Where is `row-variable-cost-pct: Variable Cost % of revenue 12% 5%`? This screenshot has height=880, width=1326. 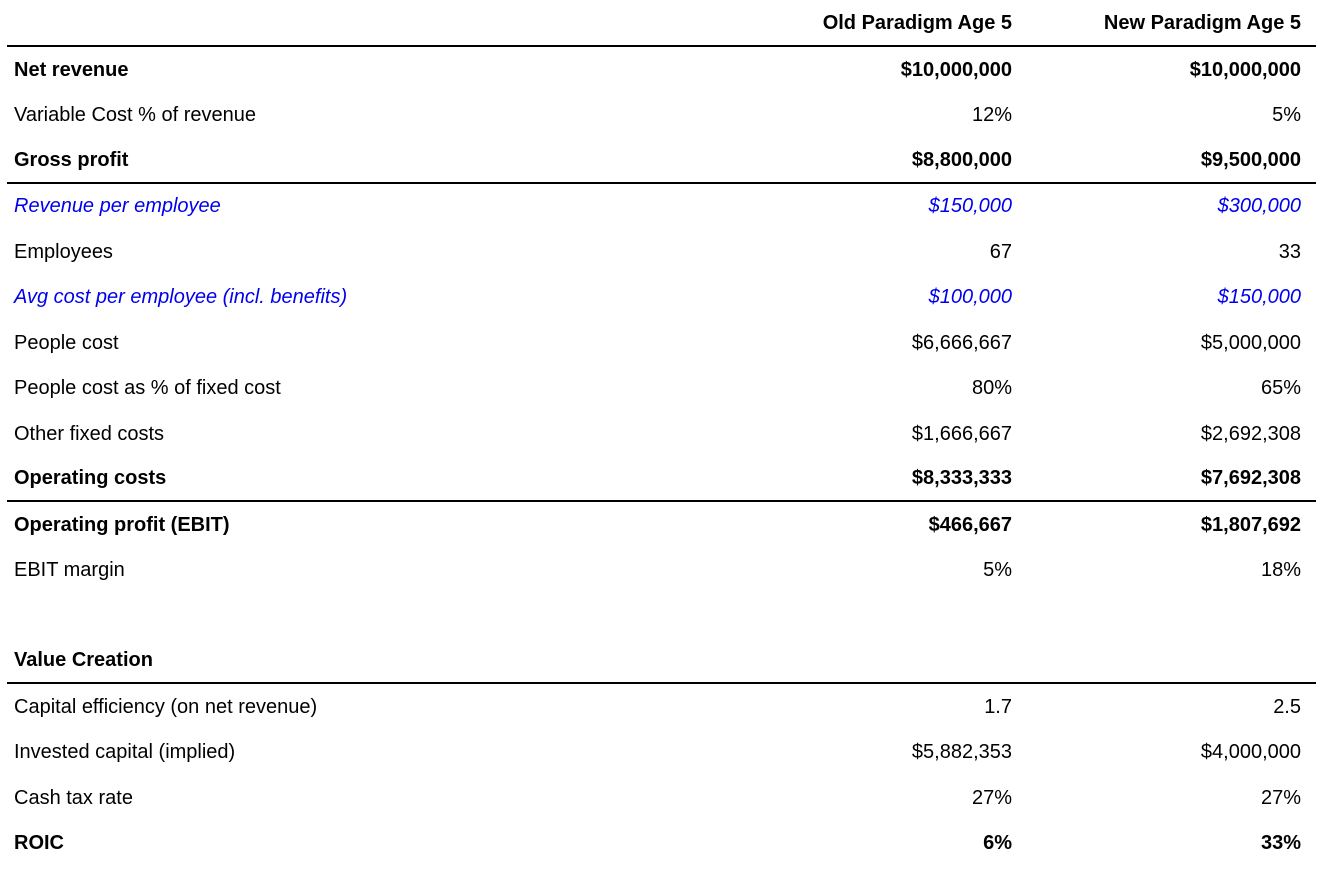
row-variable-cost-pct: Variable Cost % of revenue 12% 5% is located at coordinates (661, 116).